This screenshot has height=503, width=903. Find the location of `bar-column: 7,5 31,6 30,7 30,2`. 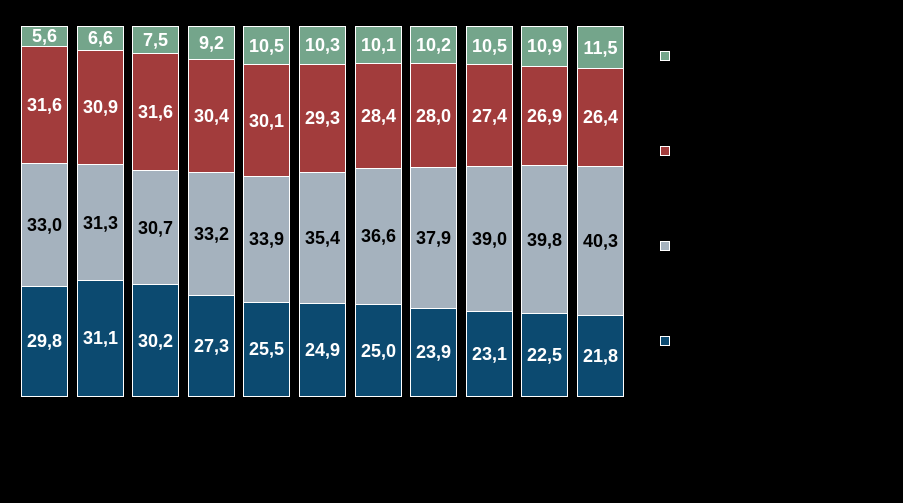

bar-column: 7,5 31,6 30,7 30,2 is located at coordinates (155, 213).